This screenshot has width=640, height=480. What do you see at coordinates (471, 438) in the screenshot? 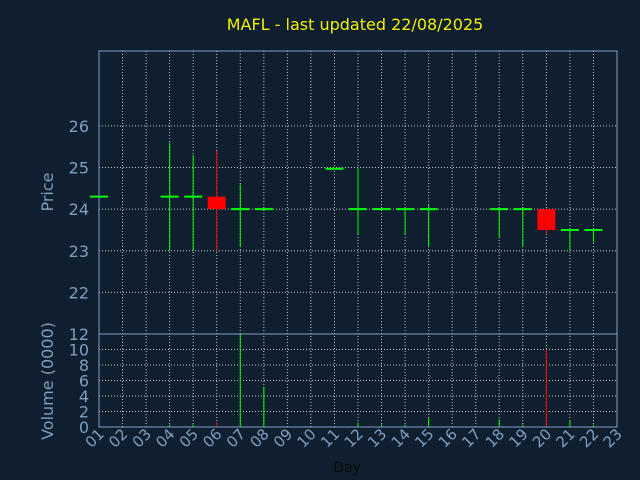
I see `day-tick-label: 17` at bounding box center [471, 438].